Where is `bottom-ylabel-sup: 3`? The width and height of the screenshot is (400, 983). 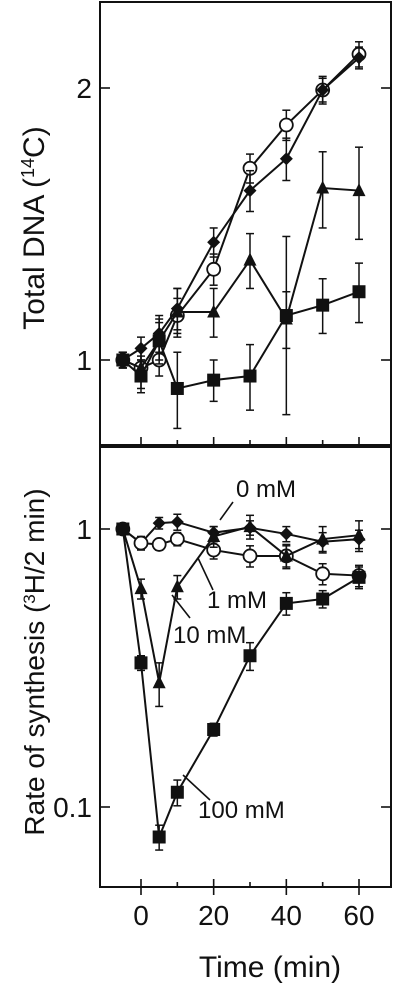
bottom-ylabel-sup: 3 is located at coordinates (29, 598).